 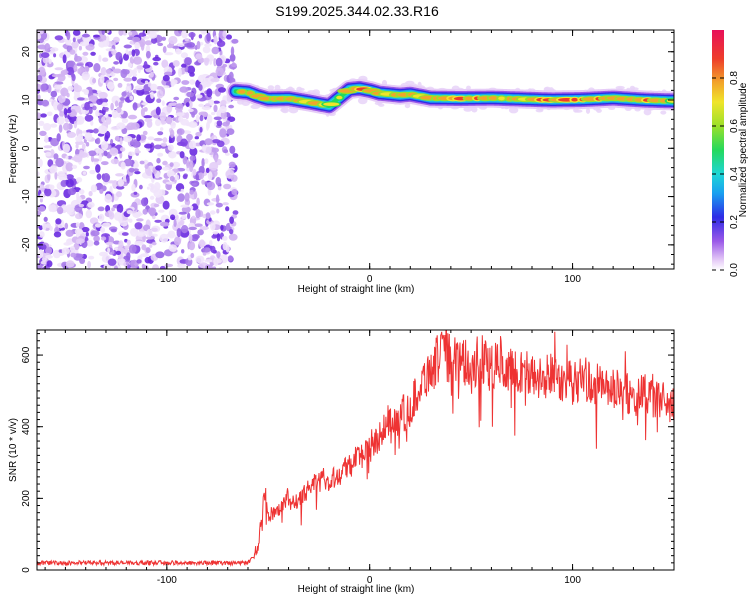 What do you see at coordinates (26, 244) in the screenshot?
I see `y-tick-label: -20` at bounding box center [26, 244].